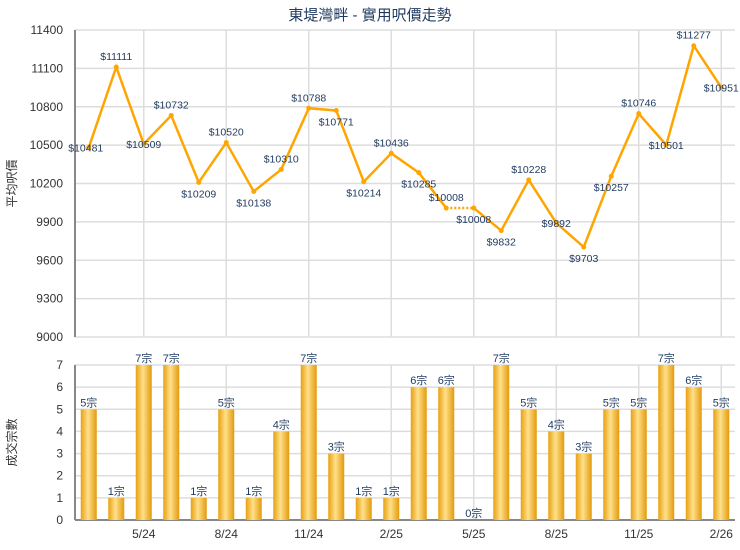 This screenshot has height=550, width=740. What do you see at coordinates (308, 534) in the screenshot?
I see `x-tick-label: 11/24` at bounding box center [308, 534].